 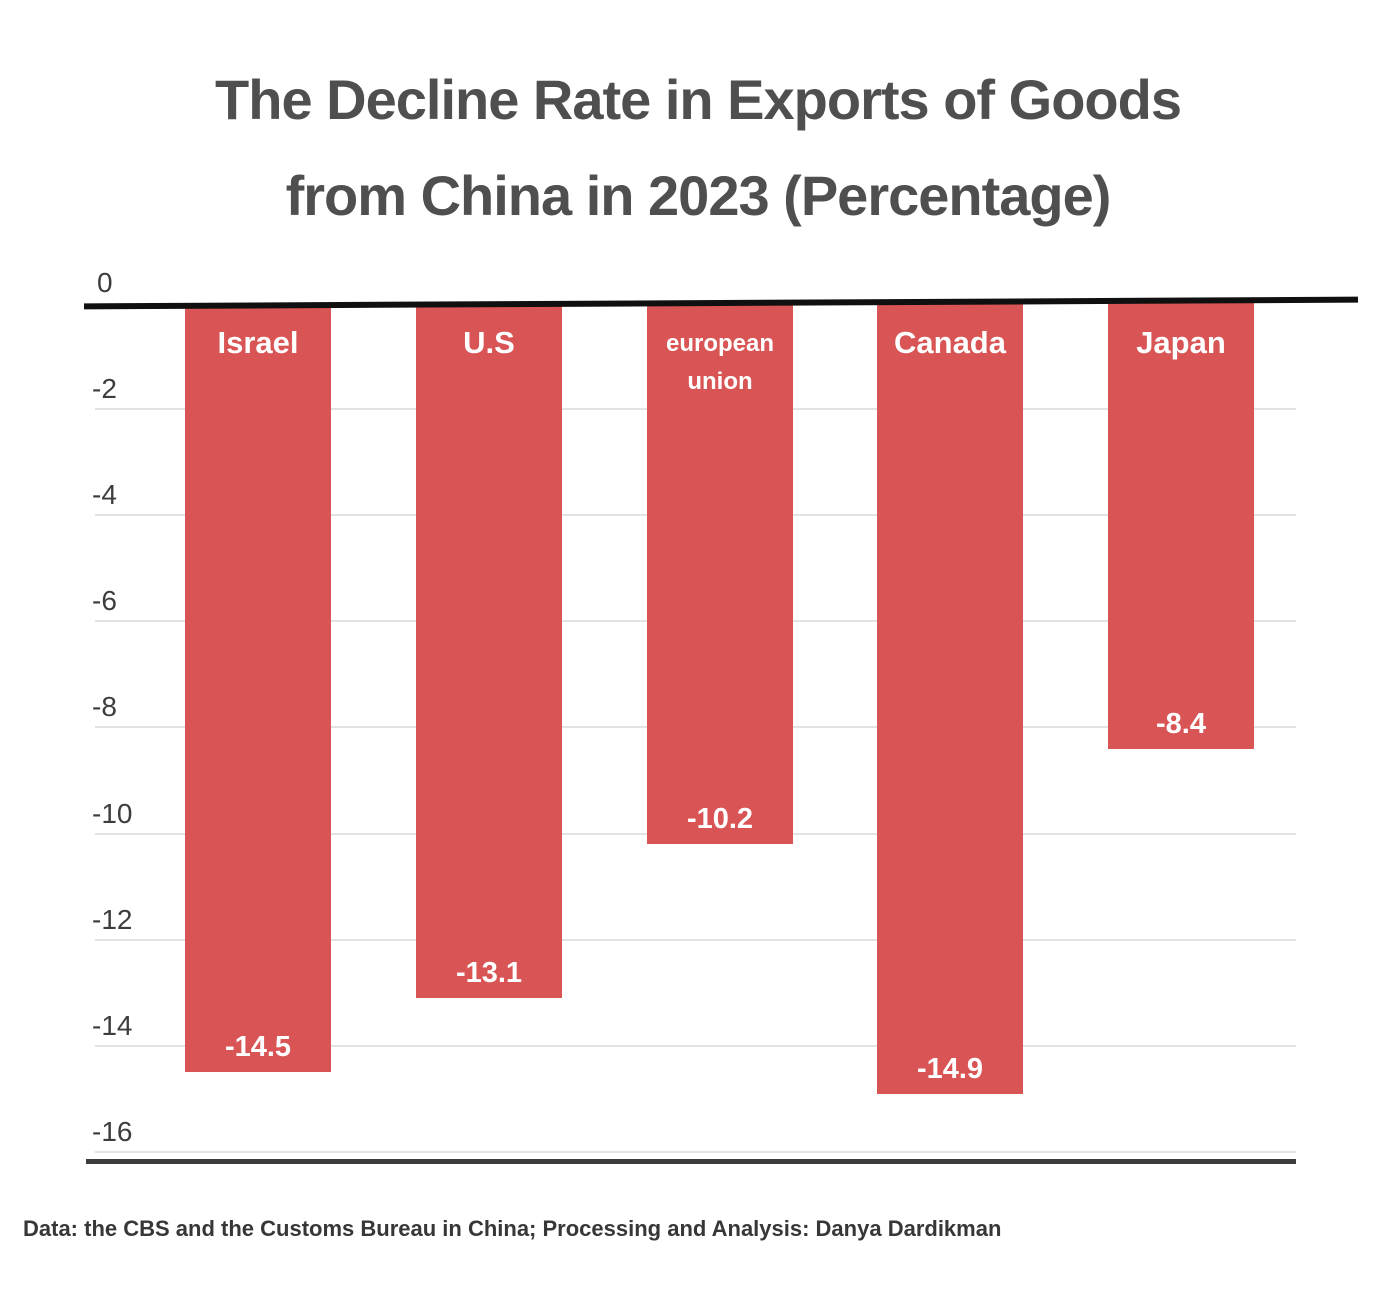 I want to click on chart-bottom-border, so click(x=691, y=1161).